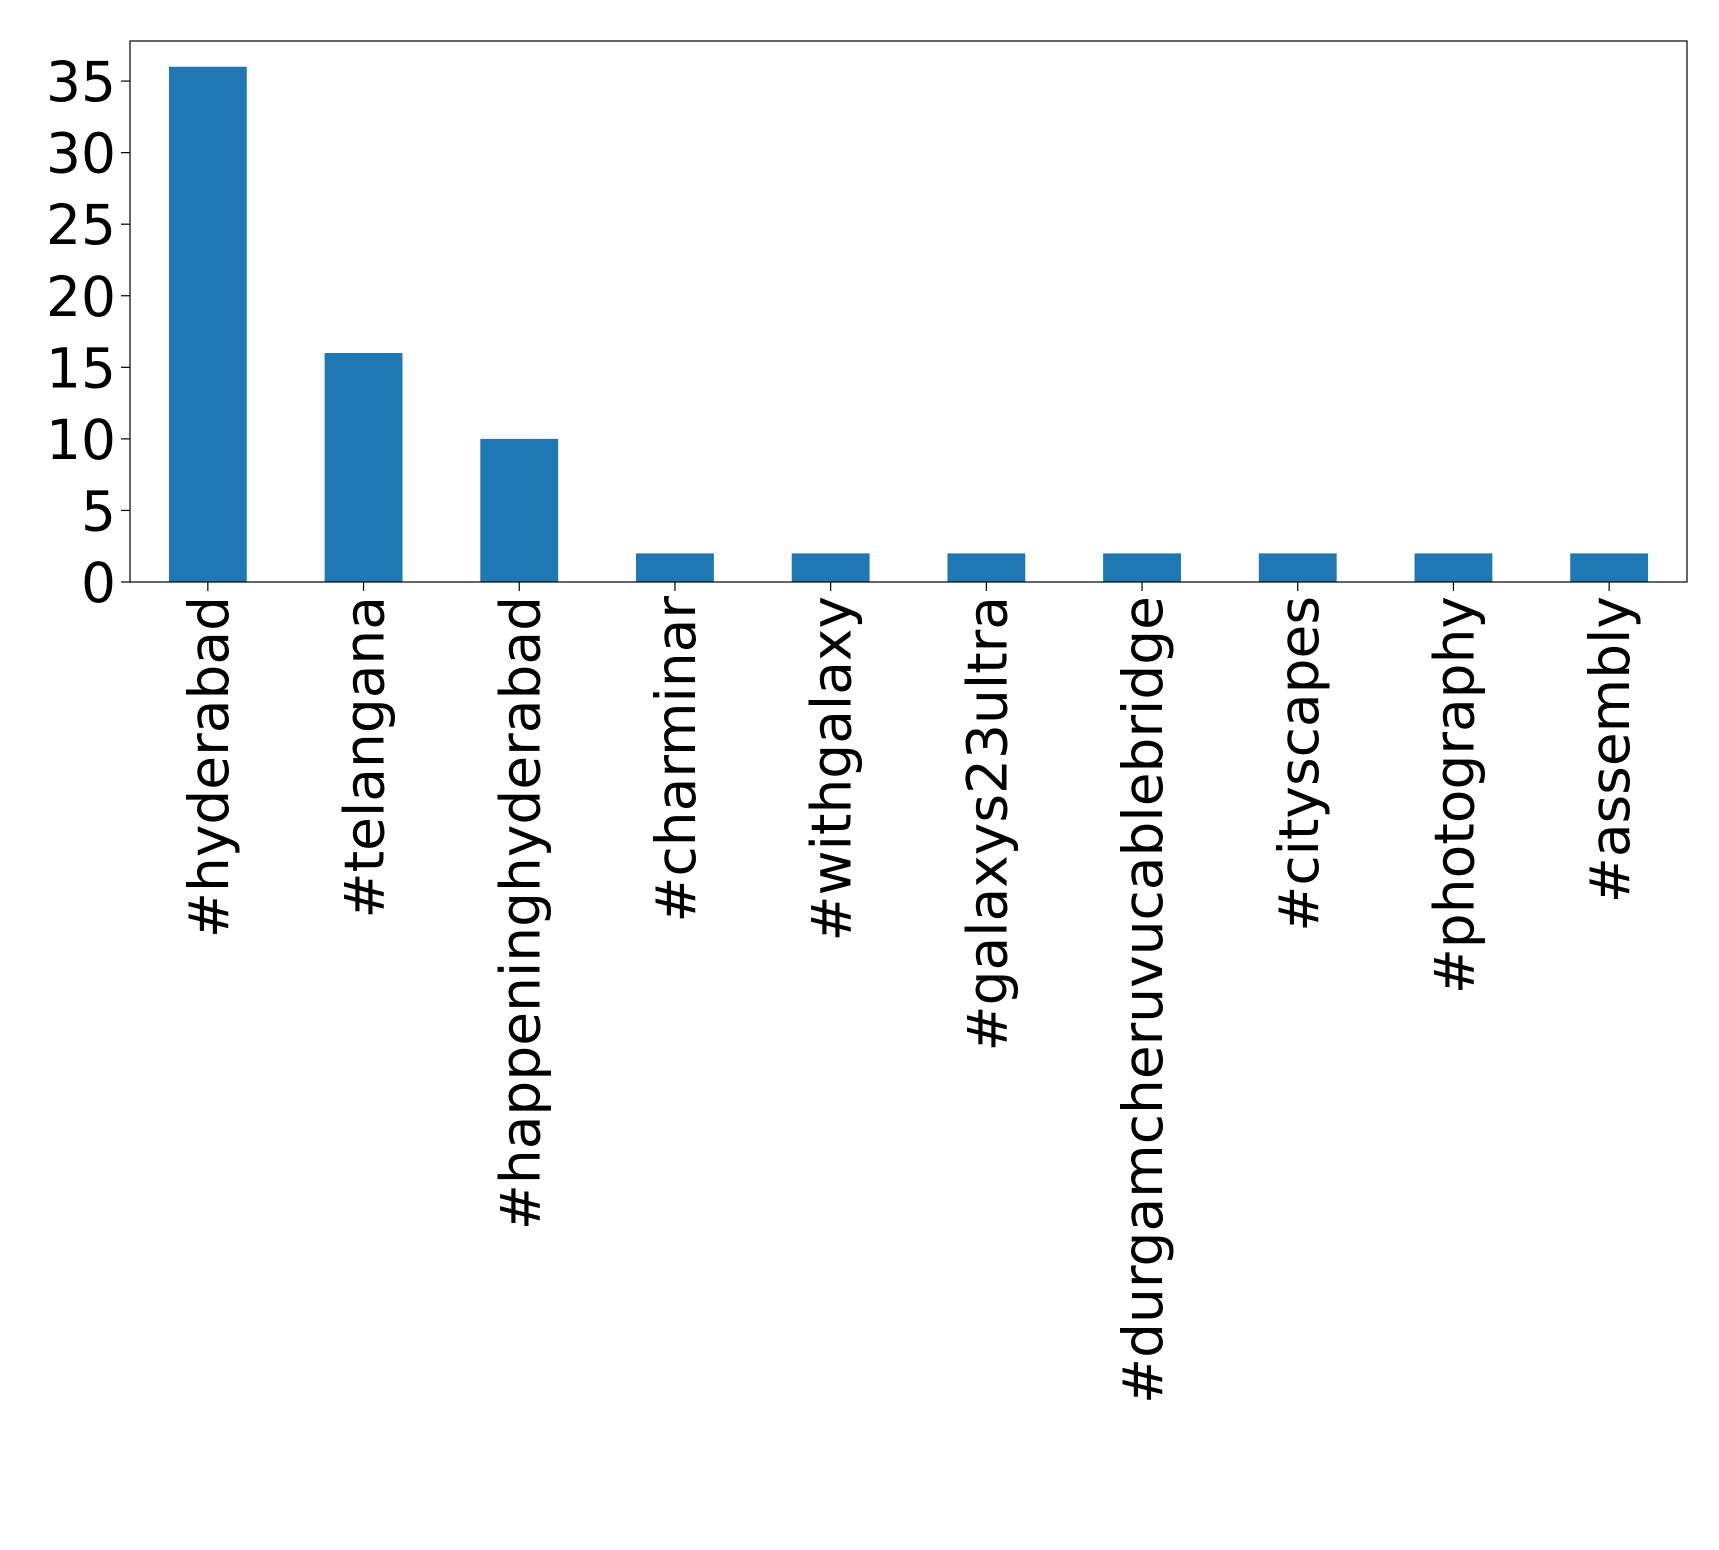 The image size is (1719, 1550). What do you see at coordinates (987, 823) in the screenshot?
I see `x-tick-label: #galaxys23ultra` at bounding box center [987, 823].